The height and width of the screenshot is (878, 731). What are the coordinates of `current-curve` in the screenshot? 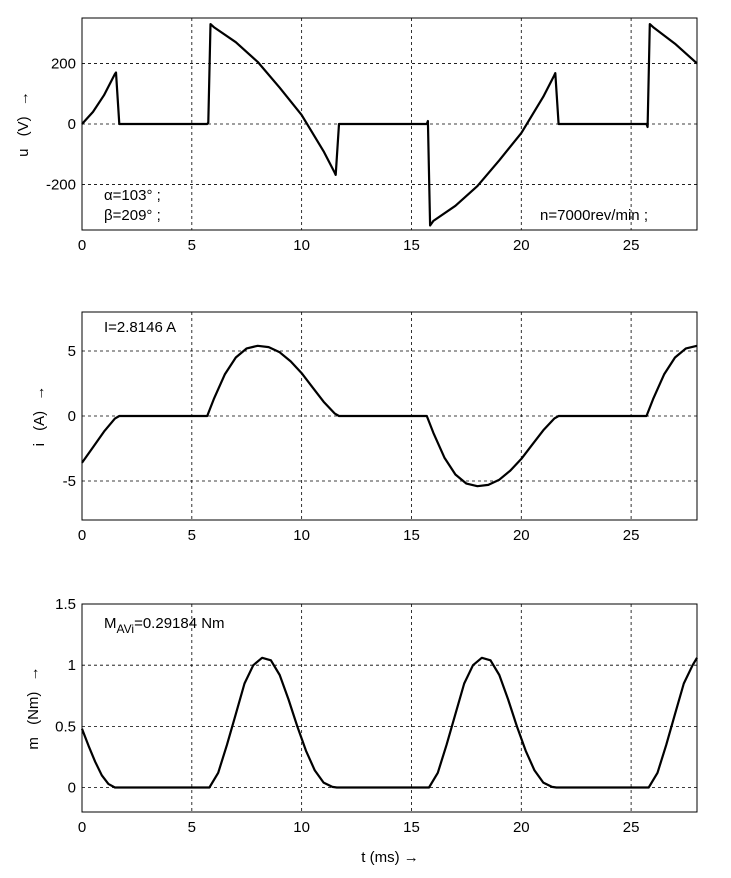 It's located at (389, 416).